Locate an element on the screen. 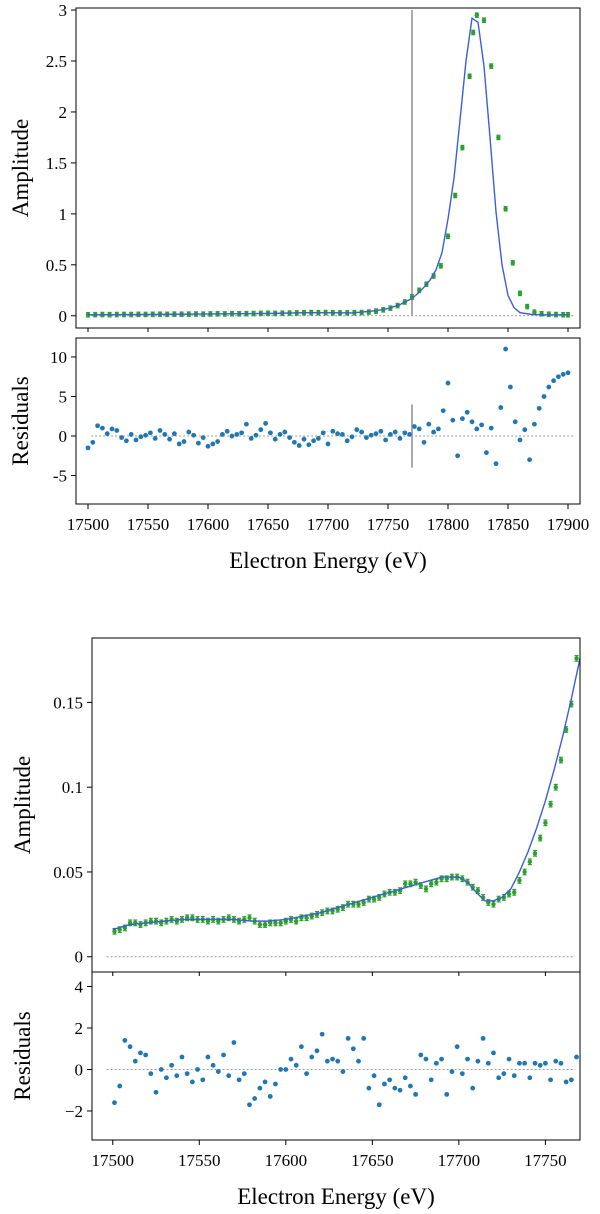  x-tick-label: 17500 is located at coordinates (88, 524).